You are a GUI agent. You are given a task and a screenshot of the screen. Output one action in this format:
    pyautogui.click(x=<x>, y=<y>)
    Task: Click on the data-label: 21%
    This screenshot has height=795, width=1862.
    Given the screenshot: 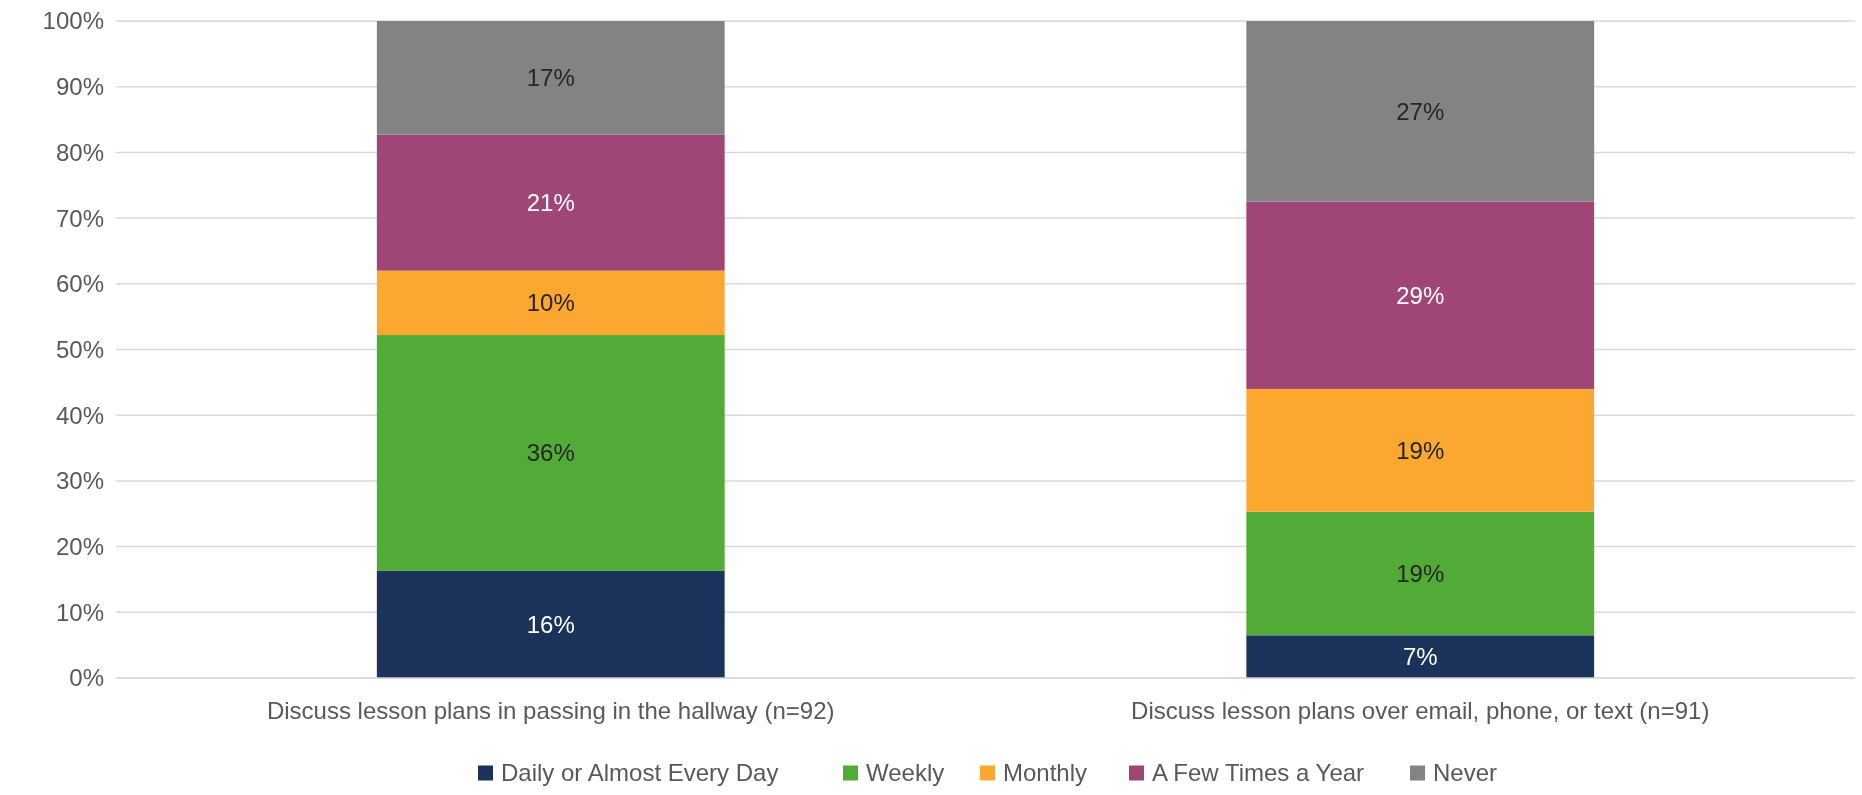 What is the action you would take?
    pyautogui.click(x=550, y=203)
    